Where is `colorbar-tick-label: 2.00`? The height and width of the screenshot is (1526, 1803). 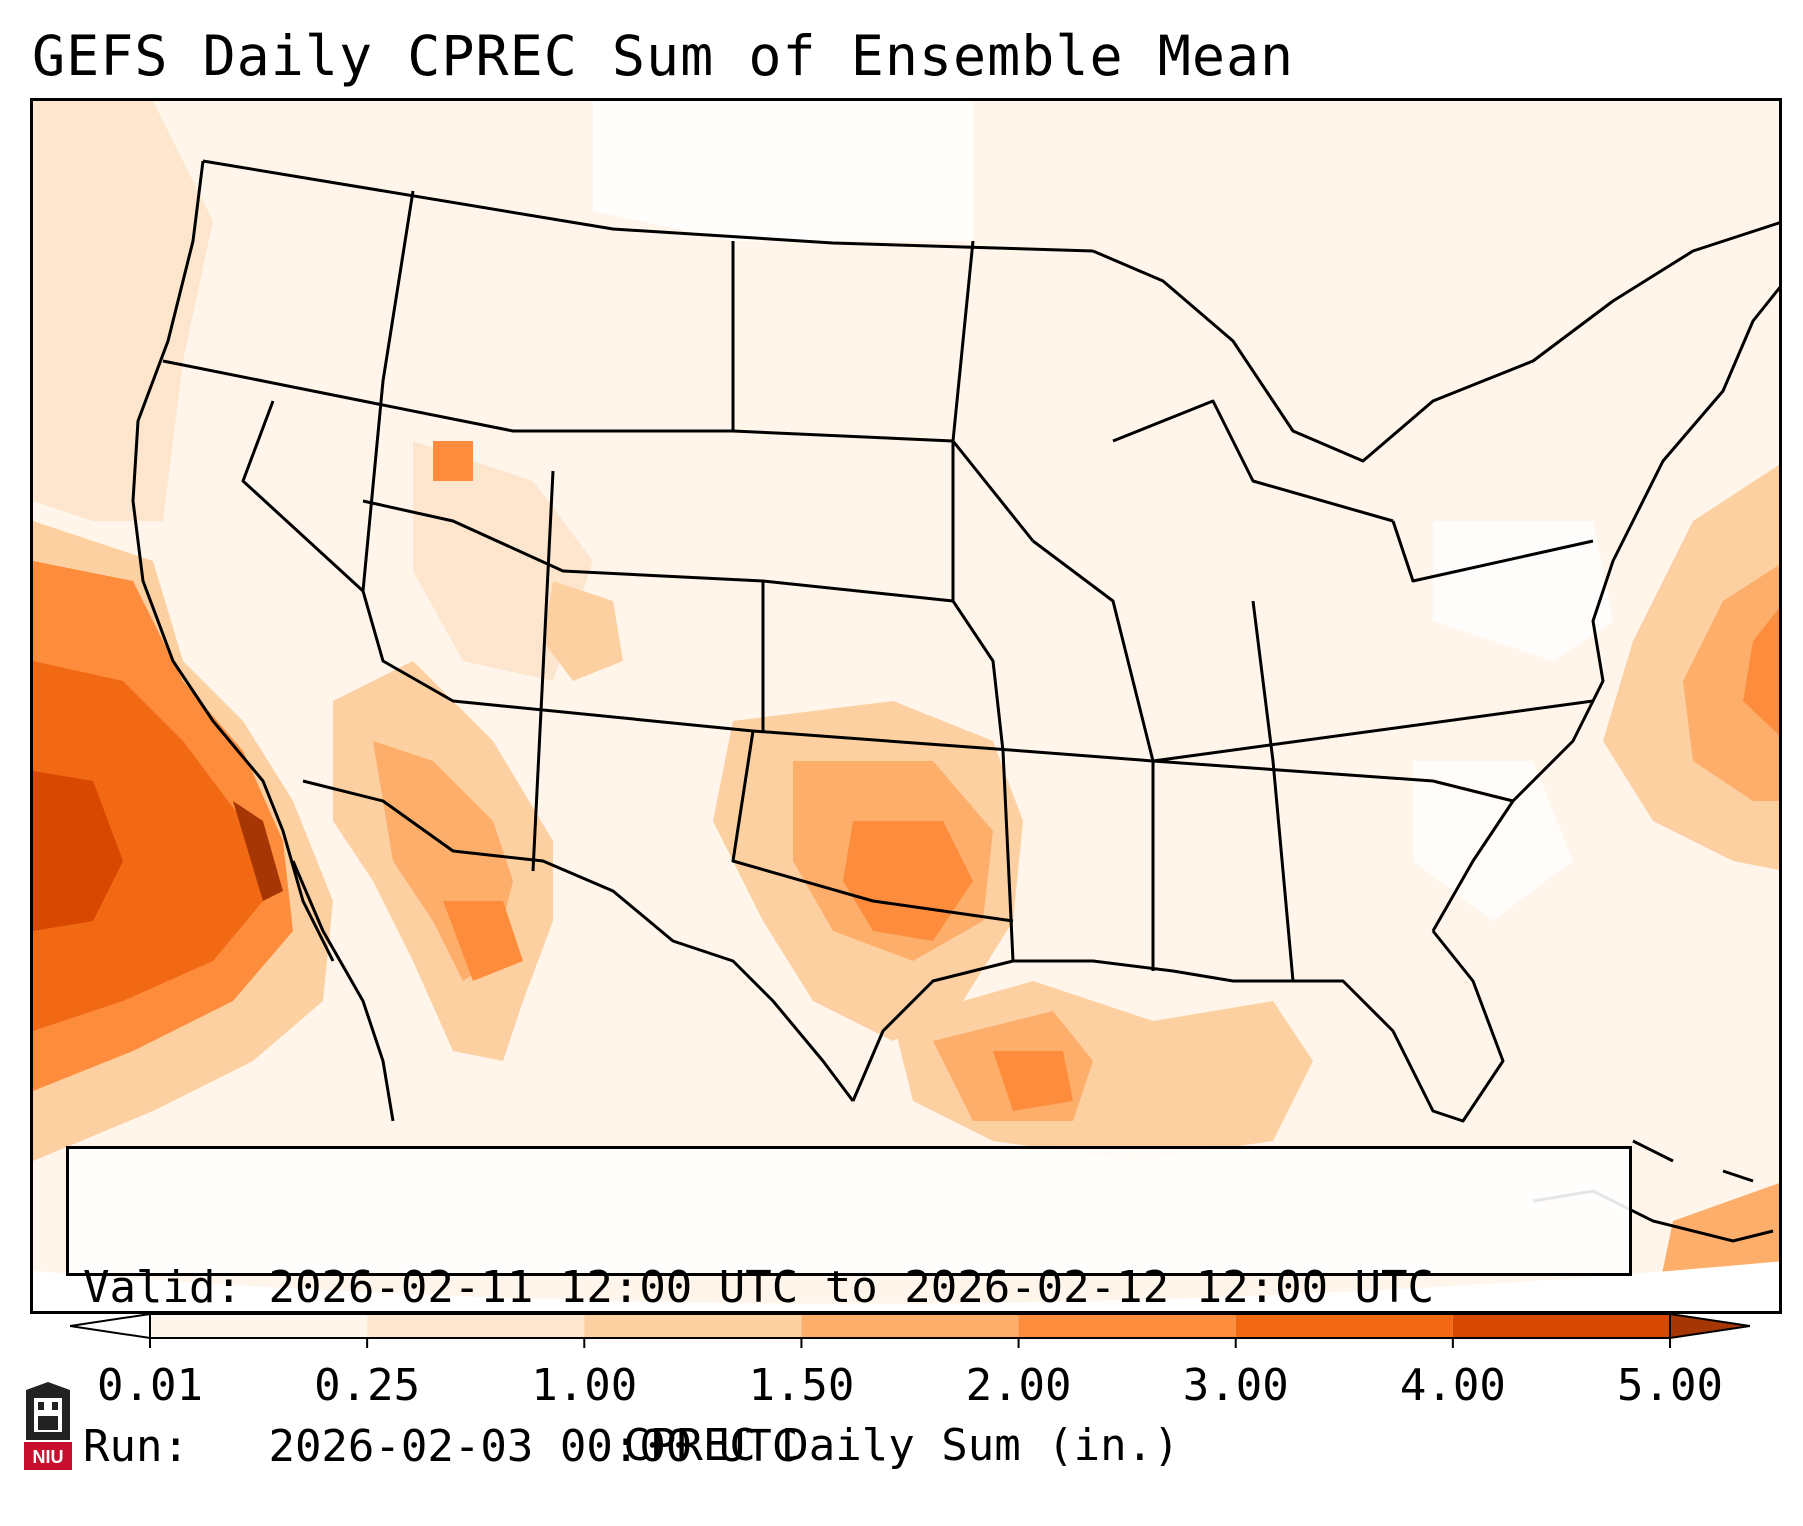 colorbar-tick-label: 2.00 is located at coordinates (1018, 1385).